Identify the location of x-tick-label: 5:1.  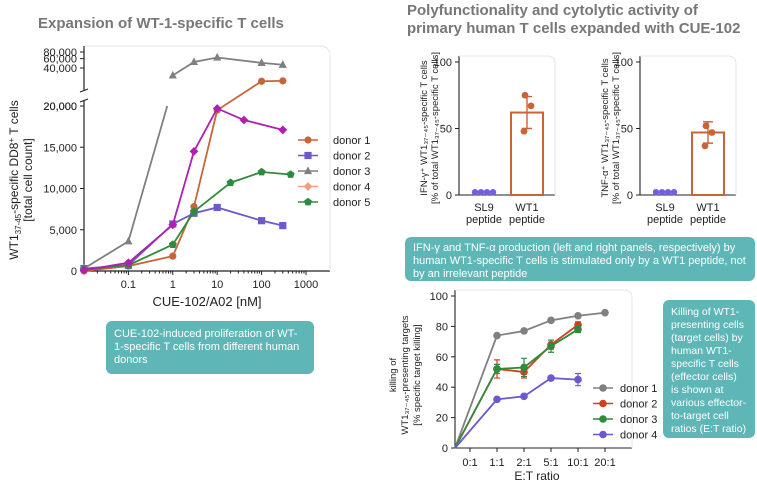
(550, 463).